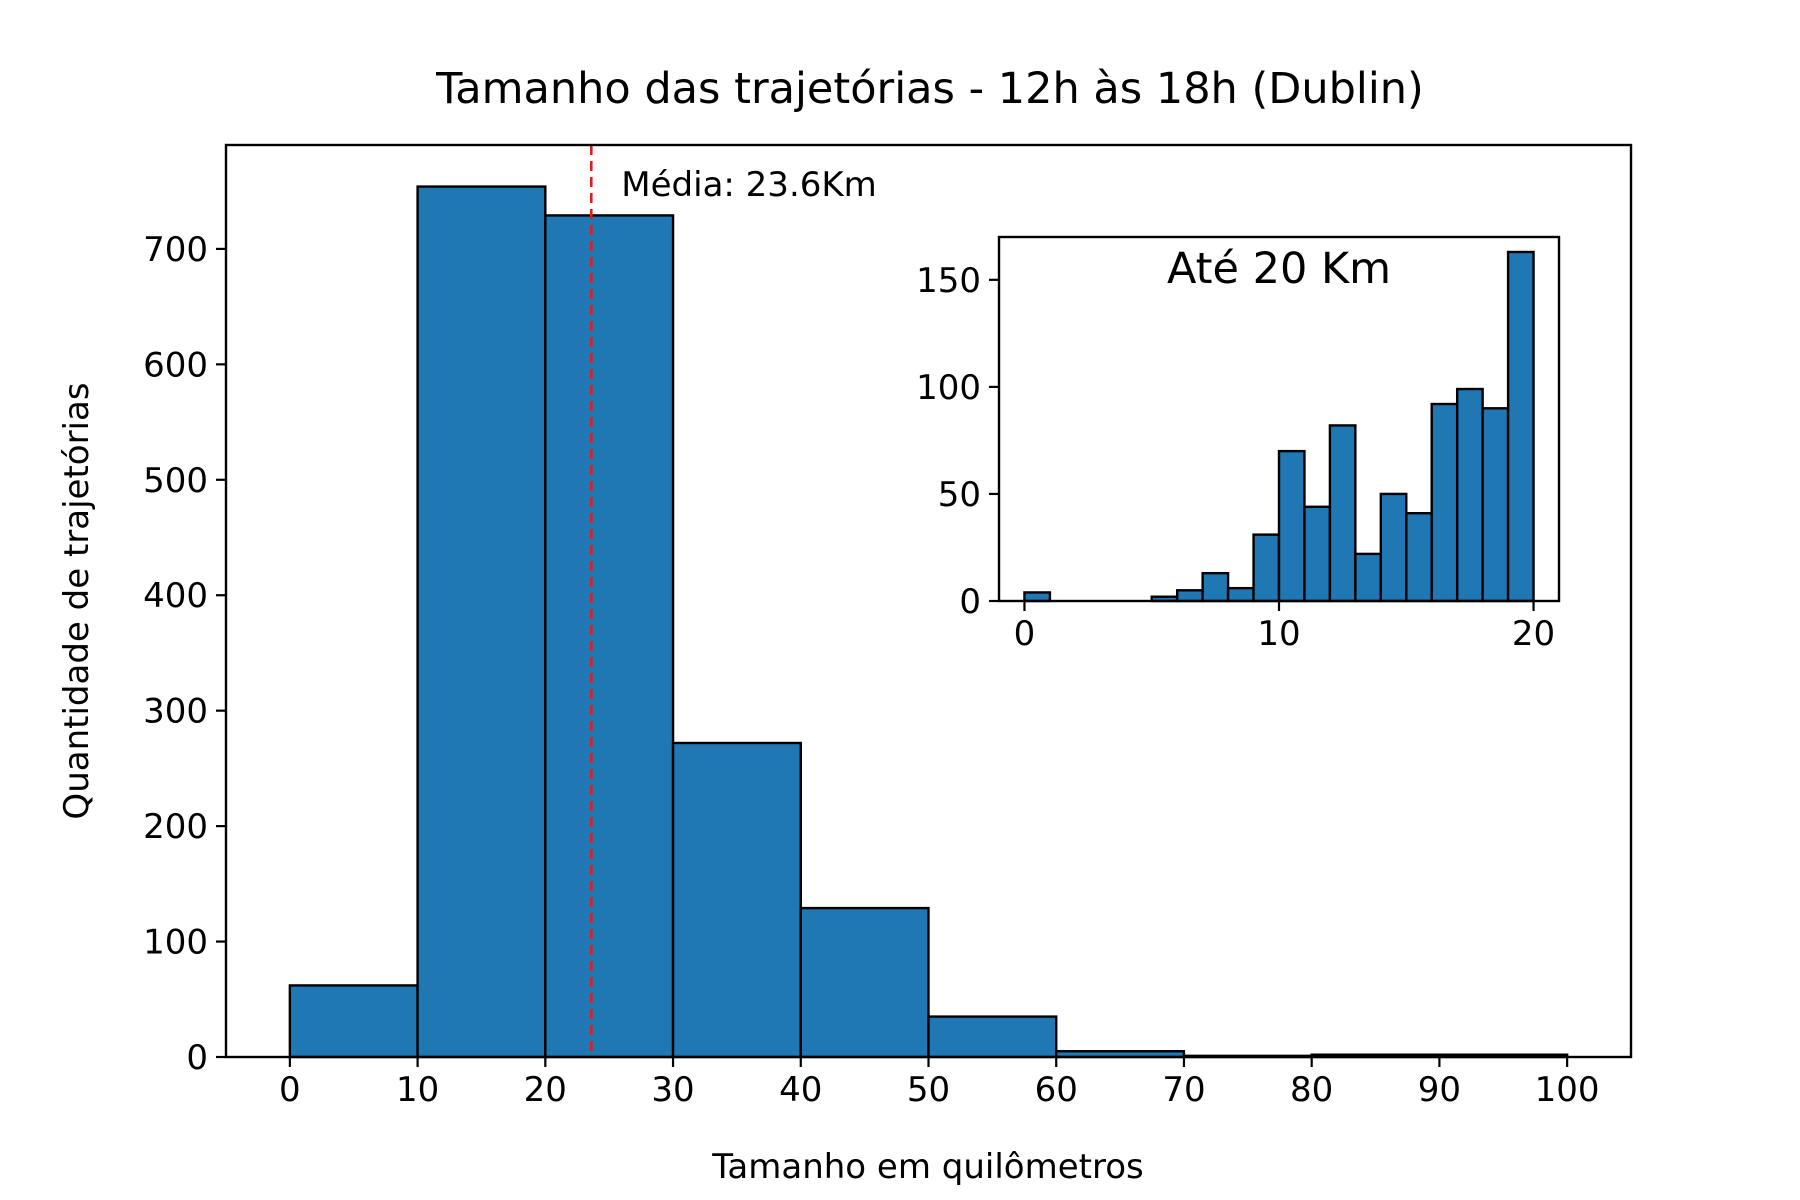 Image resolution: width=1800 pixels, height=1200 pixels. What do you see at coordinates (948, 281) in the screenshot?
I see `inset-y-tick-label-3: 150` at bounding box center [948, 281].